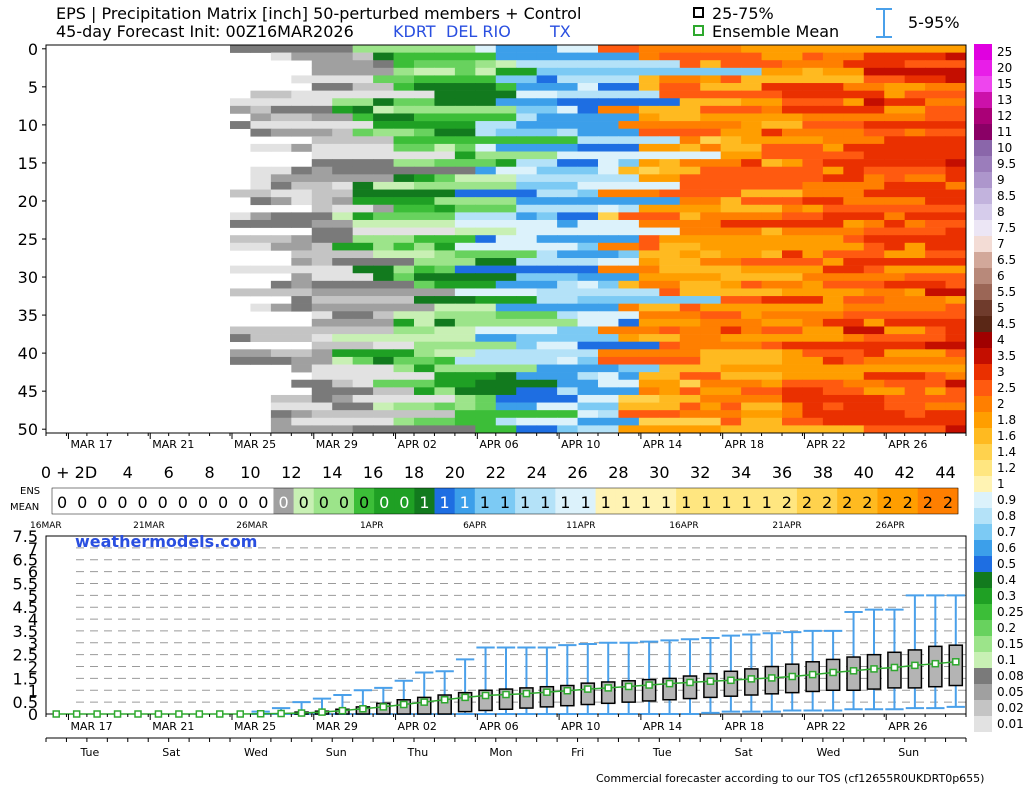 The height and width of the screenshot is (788, 1024). I want to click on day-tick-label: 10, so click(250, 472).